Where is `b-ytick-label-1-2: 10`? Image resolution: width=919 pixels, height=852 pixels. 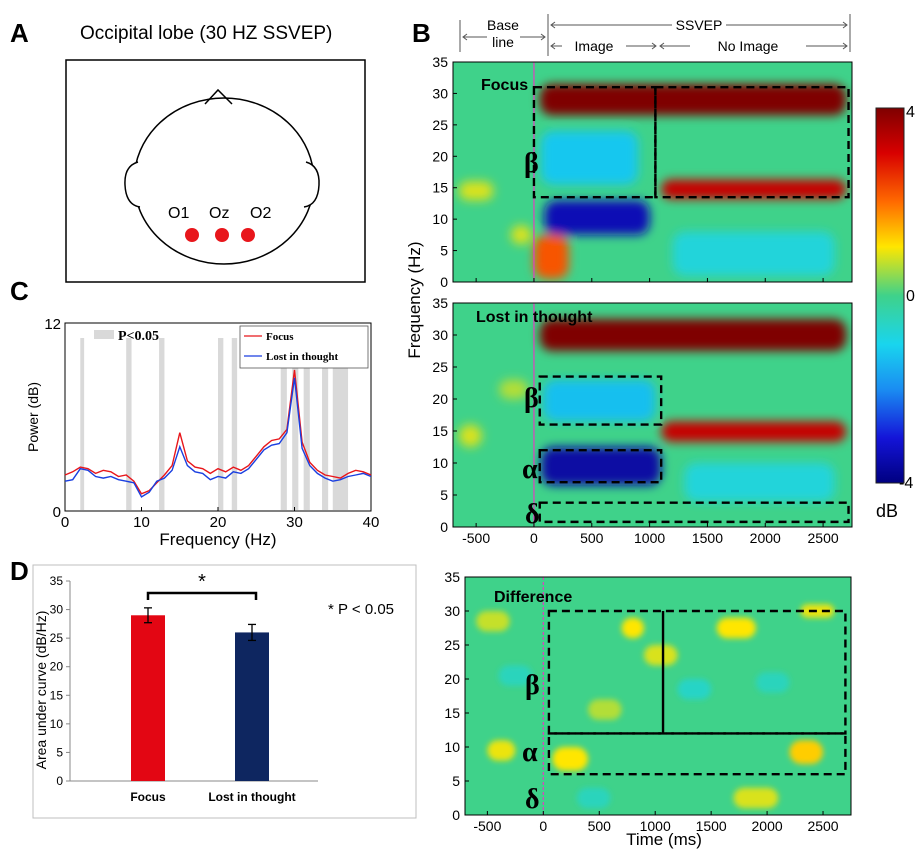 b-ytick-label-1-2: 10 is located at coordinates (440, 463).